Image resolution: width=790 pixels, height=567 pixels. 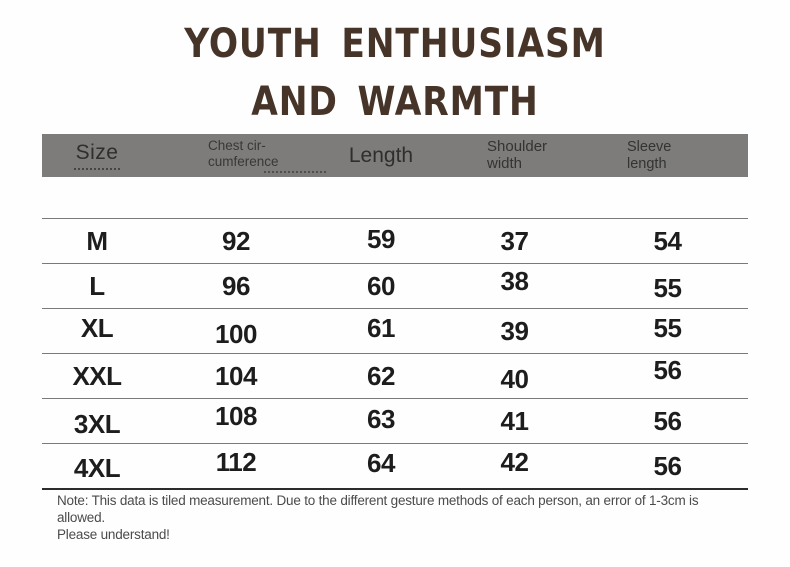 What do you see at coordinates (243, 161) in the screenshot?
I see `header-chest-label-line2: cumference` at bounding box center [243, 161].